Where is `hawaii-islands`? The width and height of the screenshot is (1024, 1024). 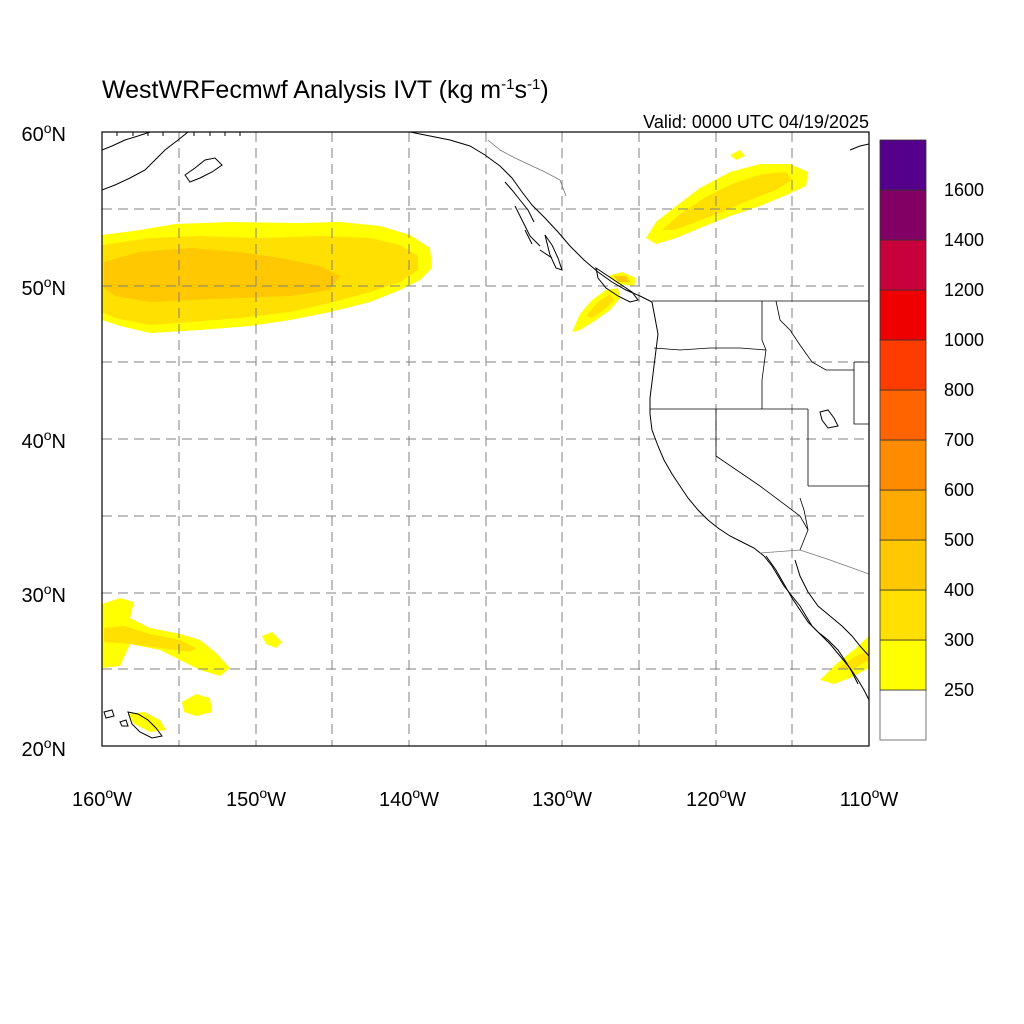
hawaii-islands is located at coordinates (116, 718).